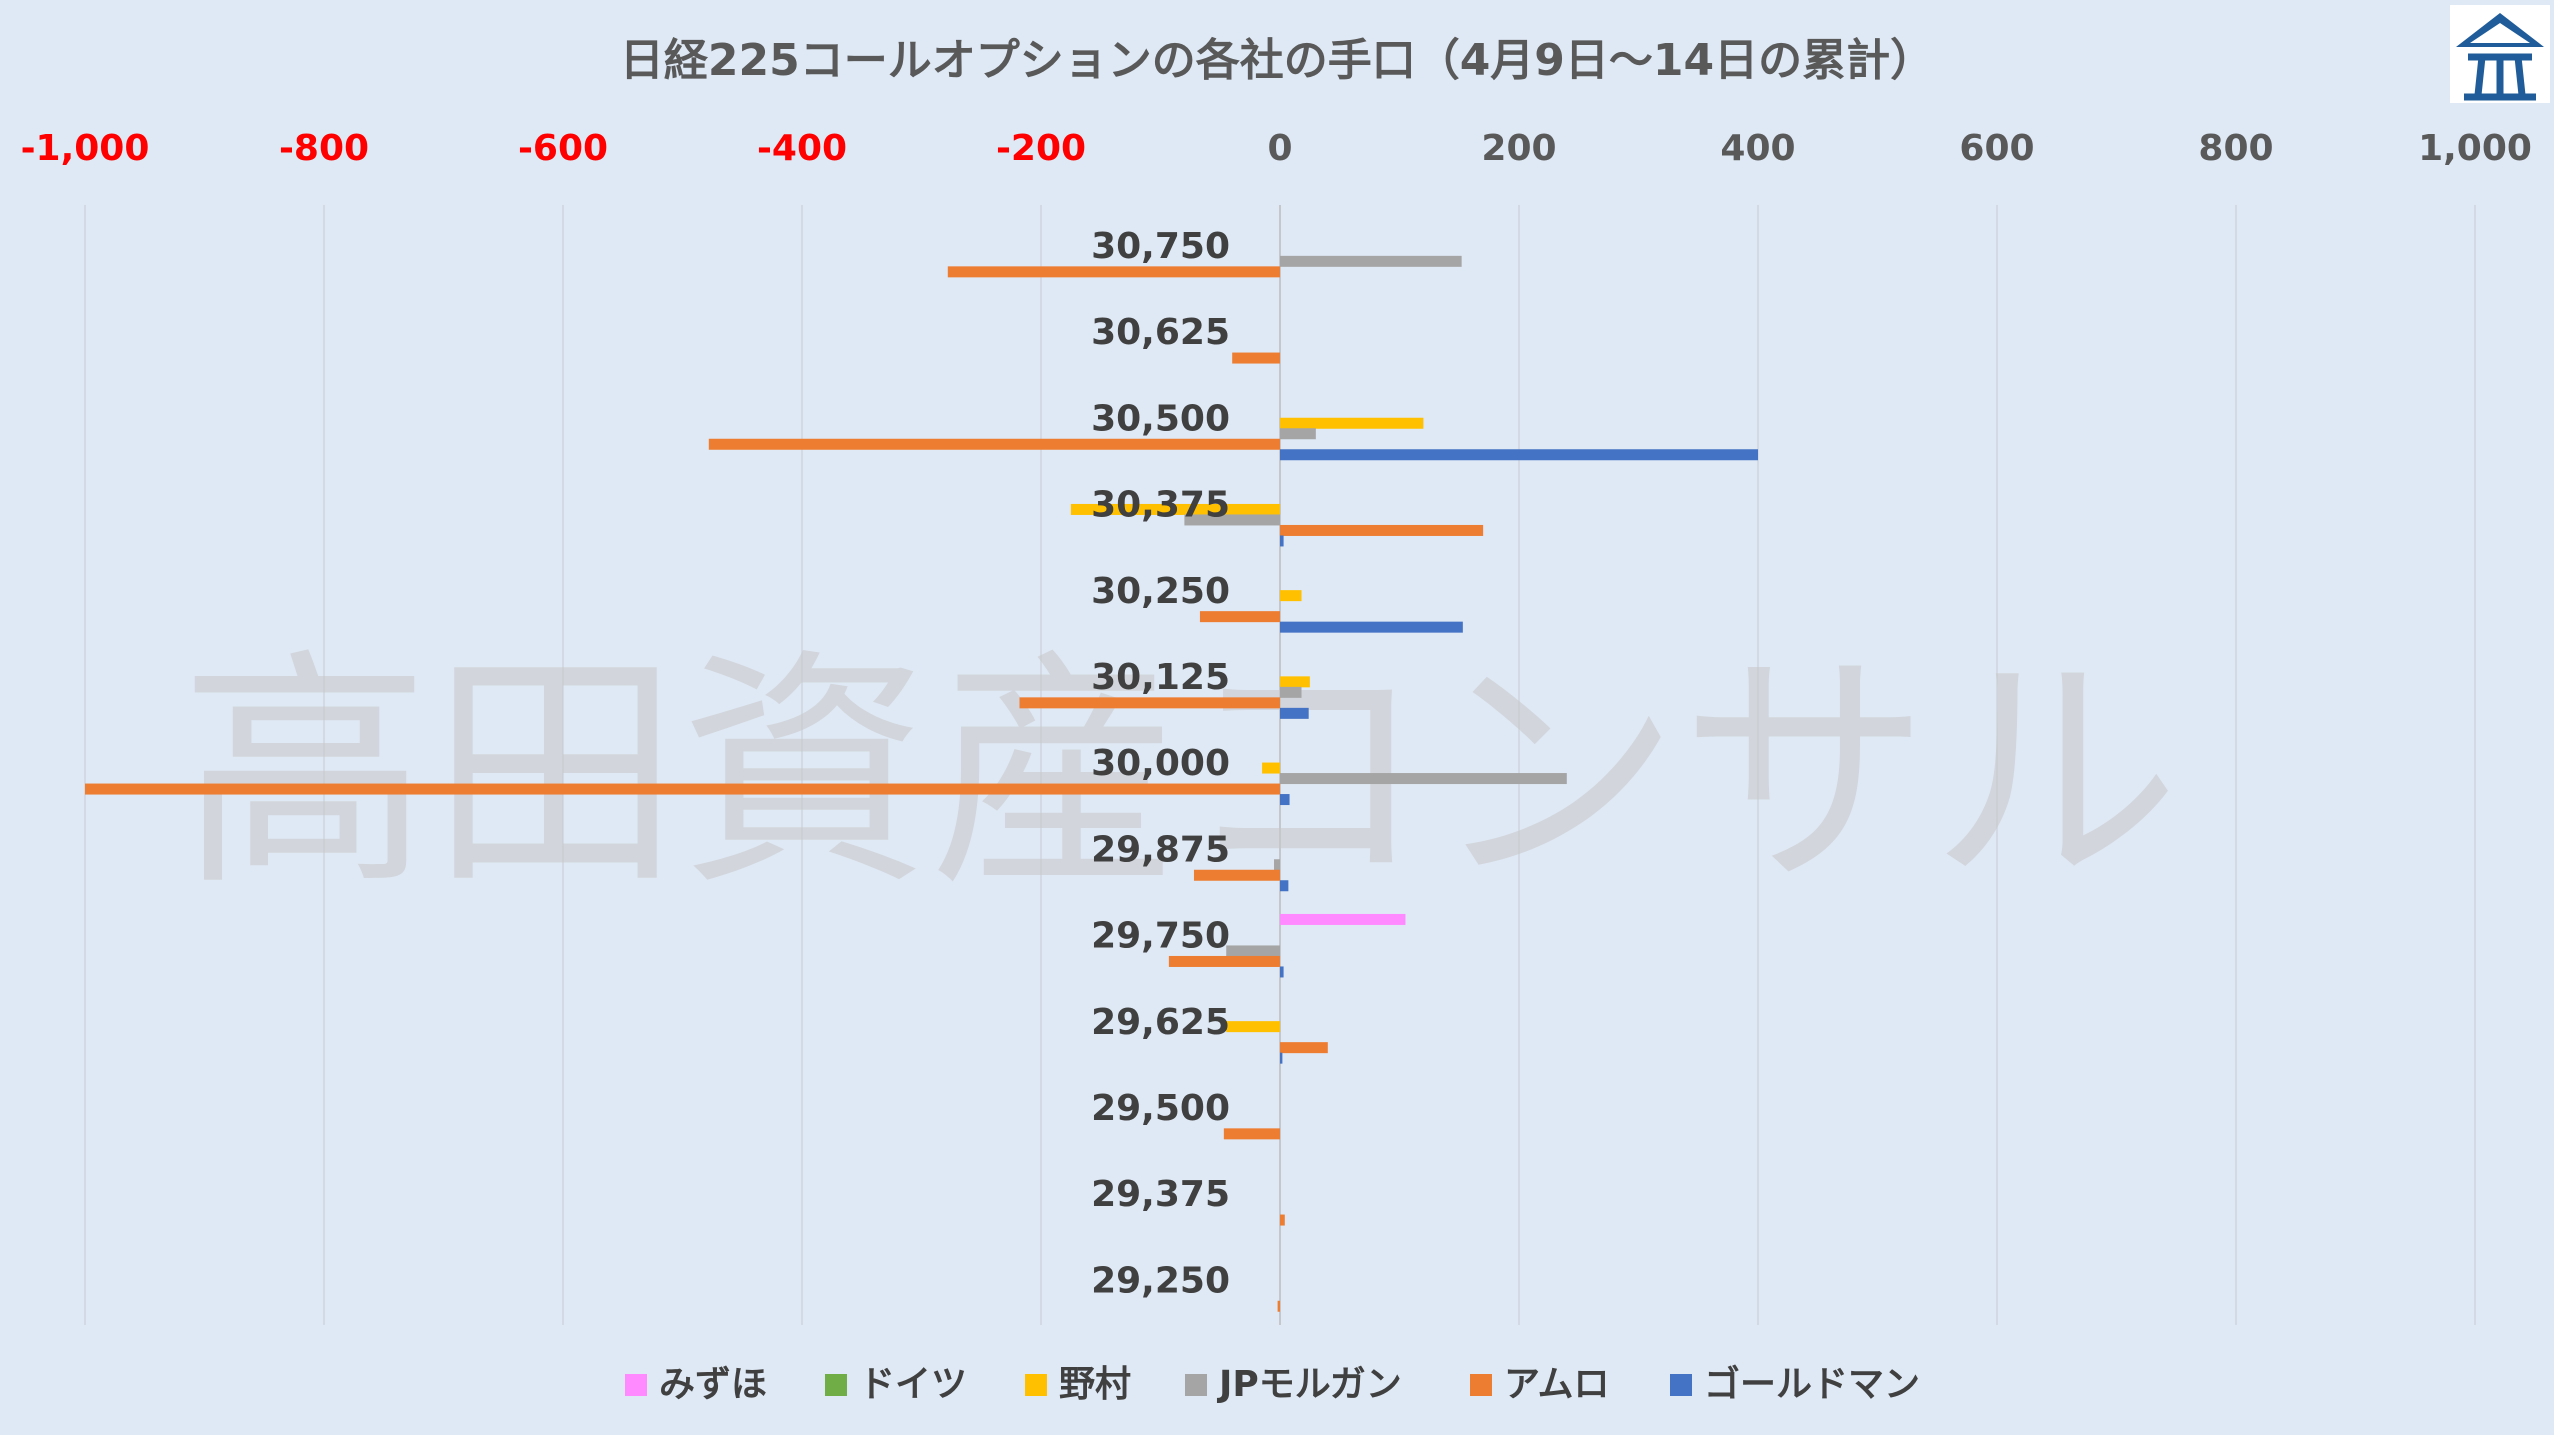 The image size is (2554, 1435). Describe the element at coordinates (1160, 418) in the screenshot. I see `category-label: 30,500` at that location.